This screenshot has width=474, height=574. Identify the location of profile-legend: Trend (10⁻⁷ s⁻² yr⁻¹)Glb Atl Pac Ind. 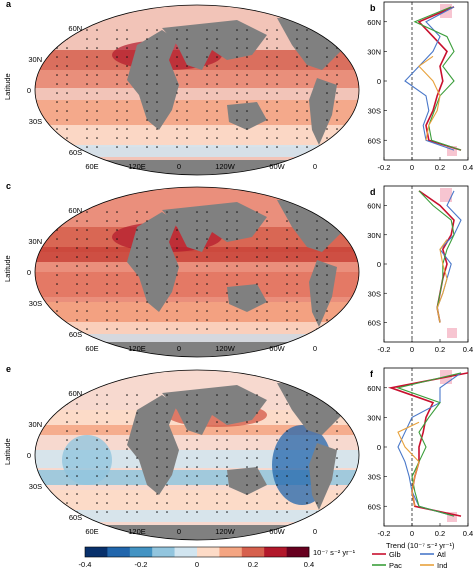
(413, 555).